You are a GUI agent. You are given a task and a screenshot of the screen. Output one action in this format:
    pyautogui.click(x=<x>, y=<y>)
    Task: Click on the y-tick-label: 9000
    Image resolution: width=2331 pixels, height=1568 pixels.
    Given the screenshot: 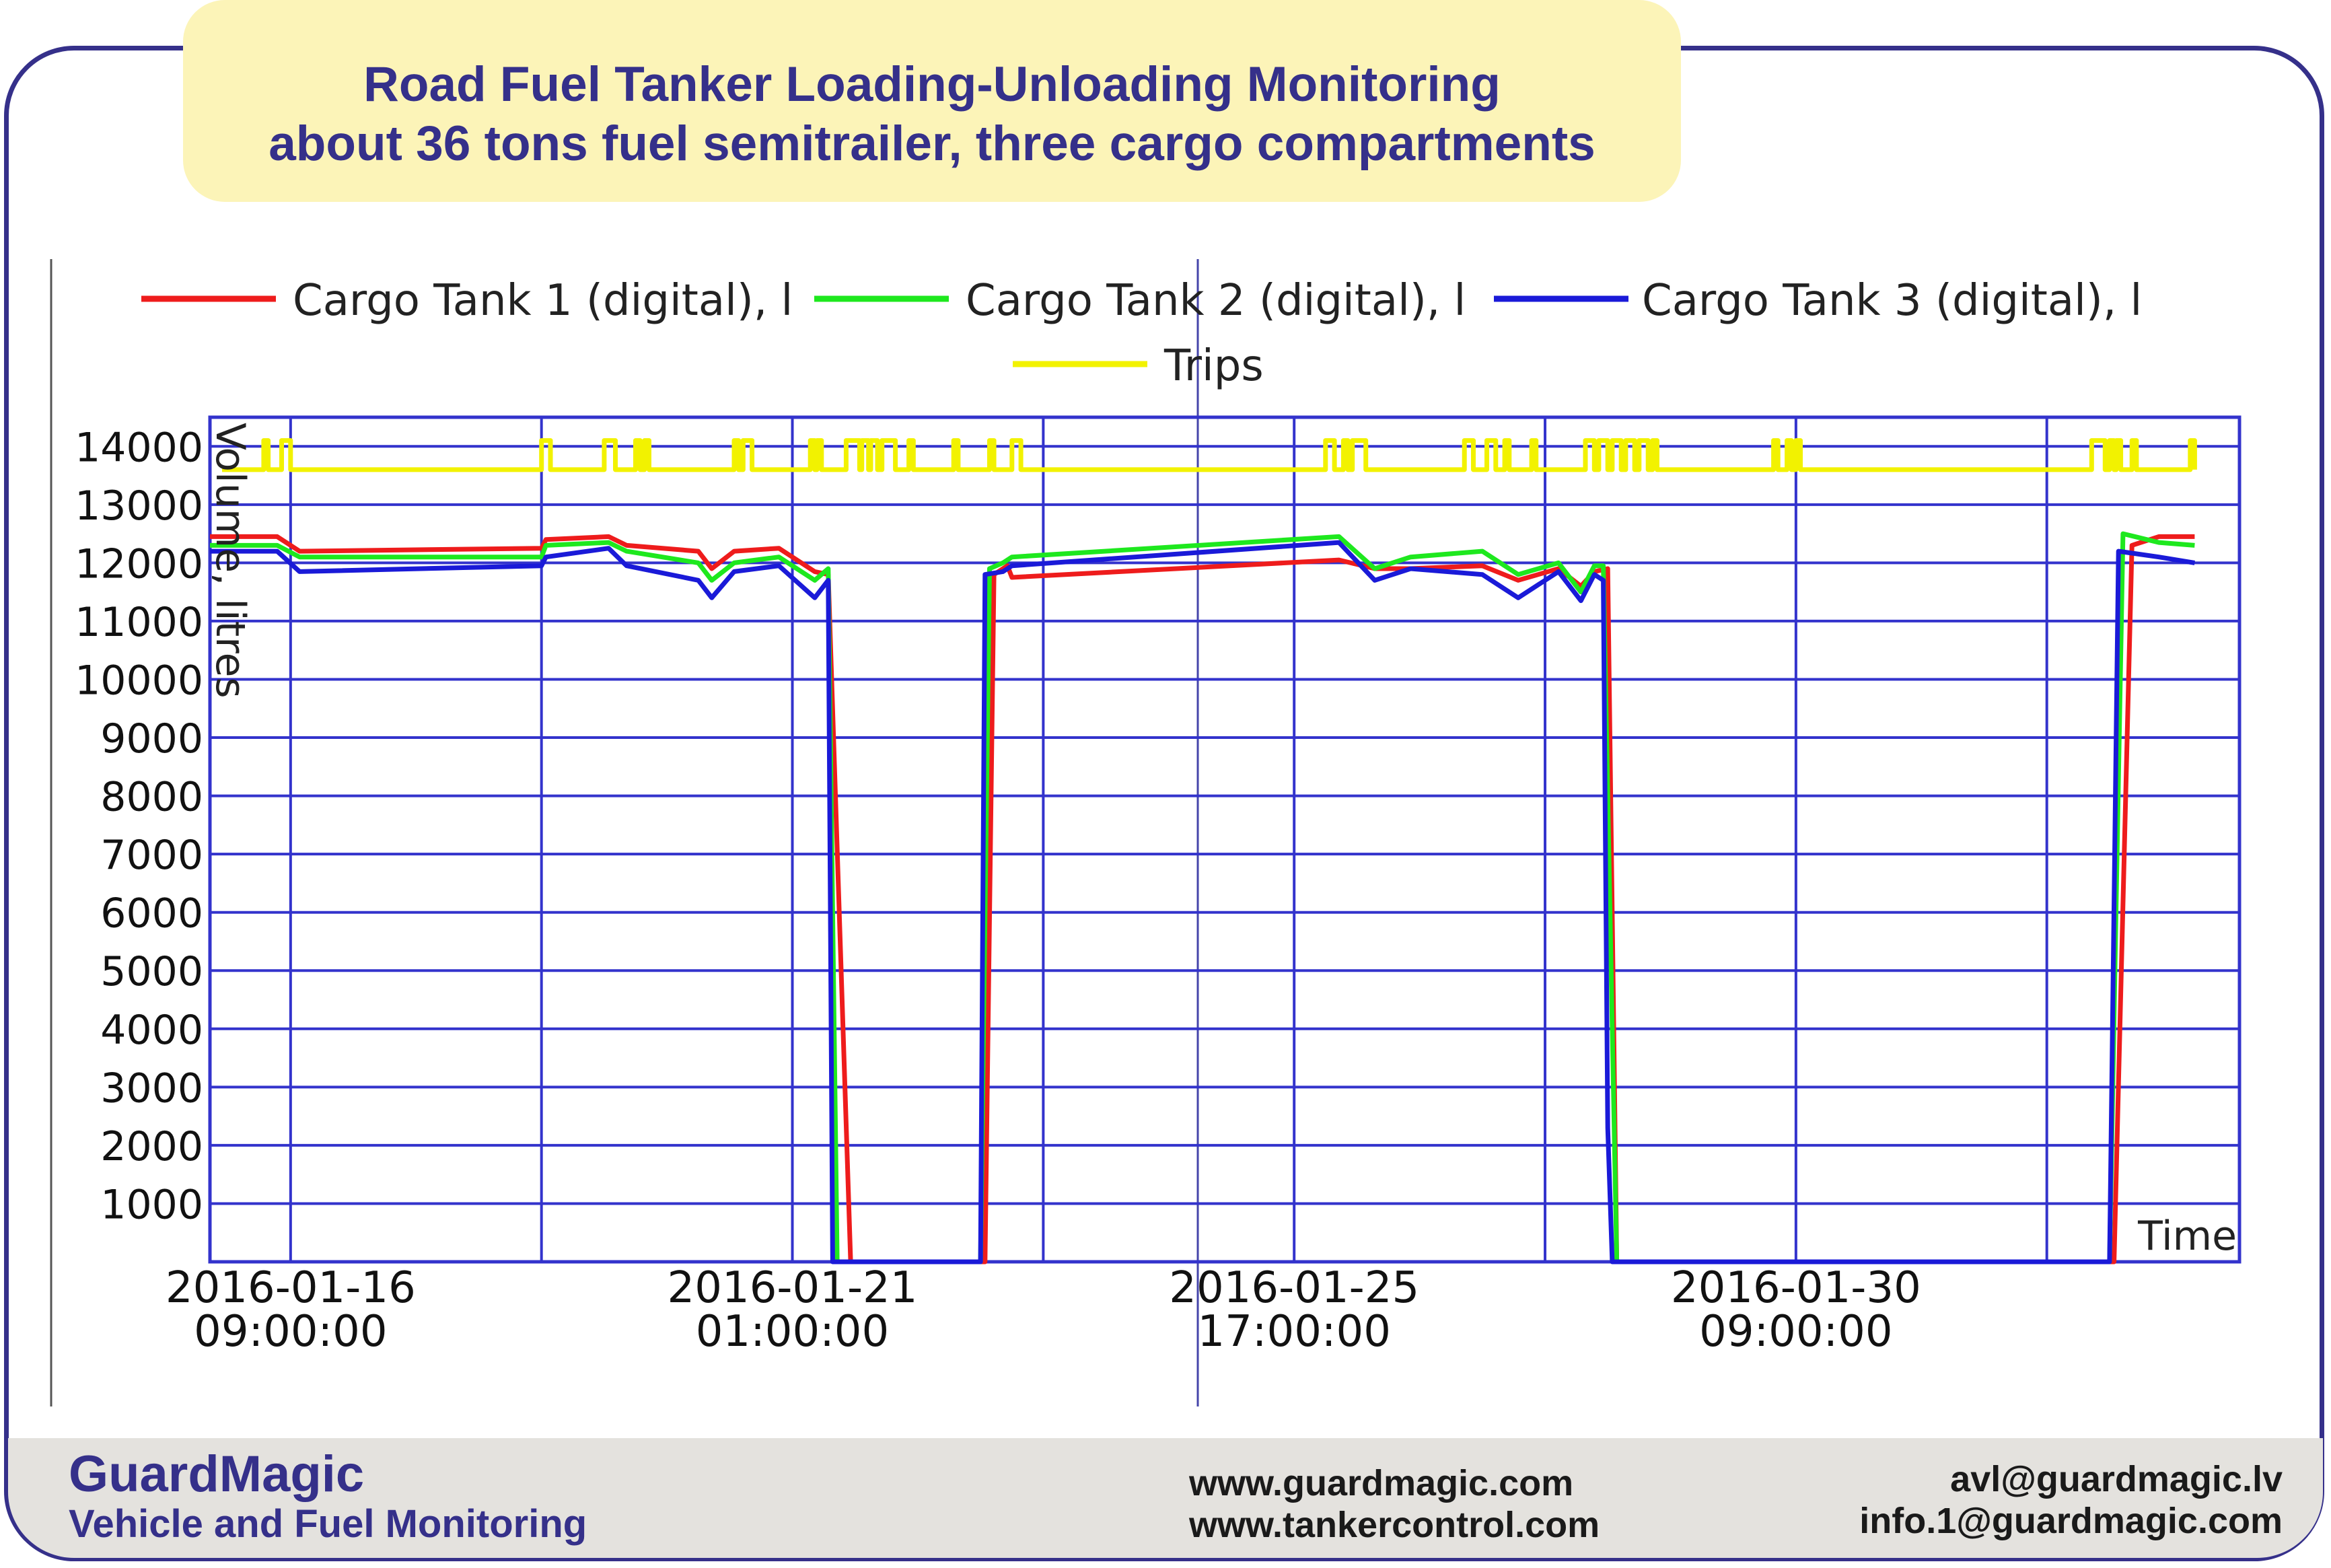 What is the action you would take?
    pyautogui.click(x=151, y=738)
    